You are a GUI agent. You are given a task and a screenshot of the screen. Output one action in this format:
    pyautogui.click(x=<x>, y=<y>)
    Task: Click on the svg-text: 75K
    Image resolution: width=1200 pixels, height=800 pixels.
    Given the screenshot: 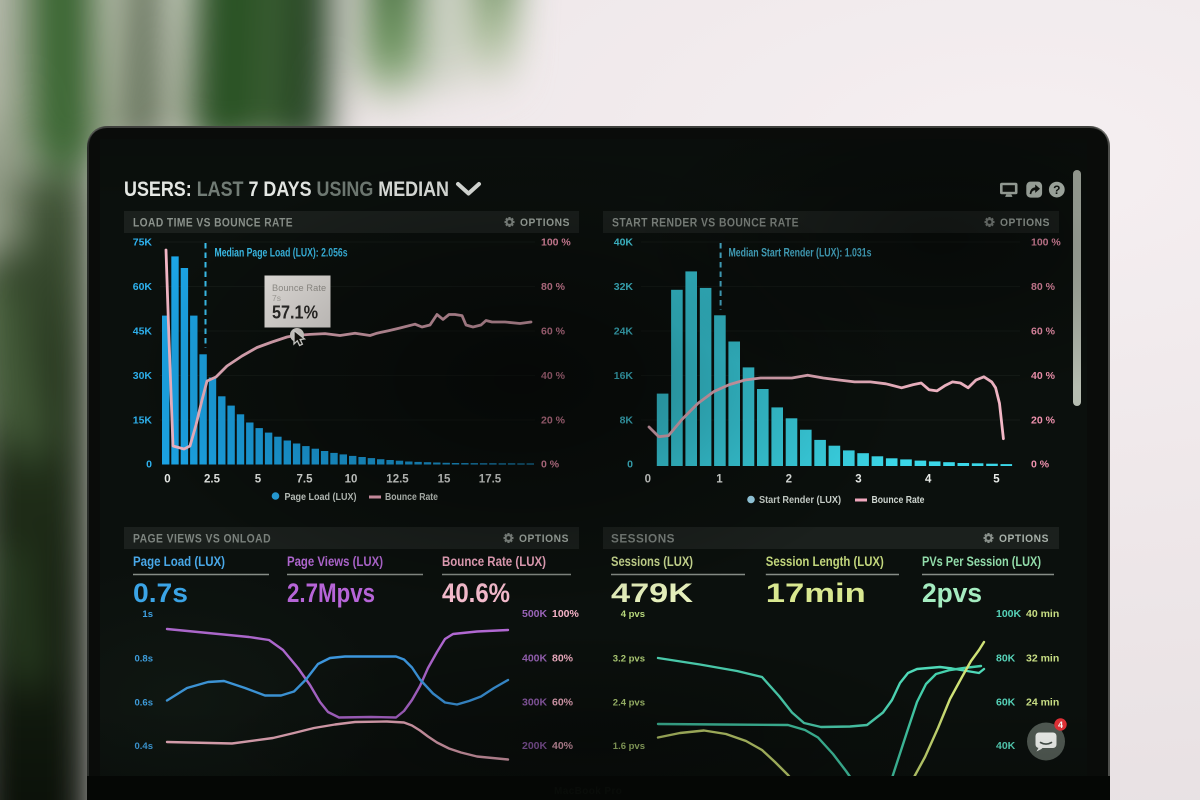 What is the action you would take?
    pyautogui.click(x=143, y=243)
    